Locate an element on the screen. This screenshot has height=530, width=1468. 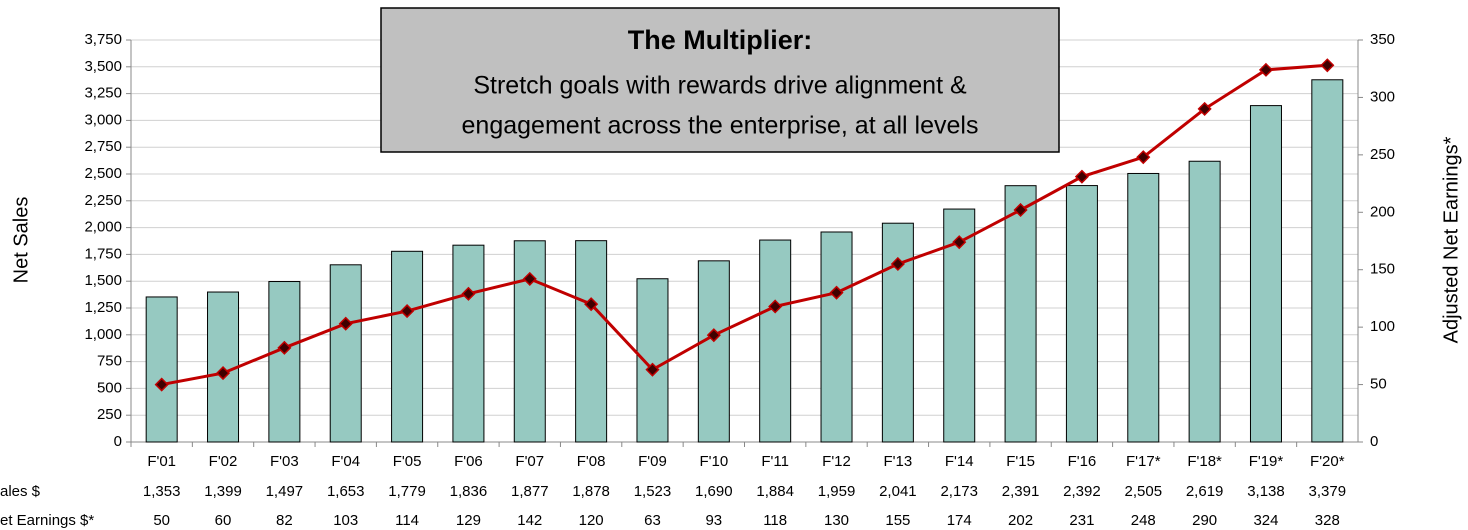
x-tick-label: F'19* is located at coordinates (1266, 461).